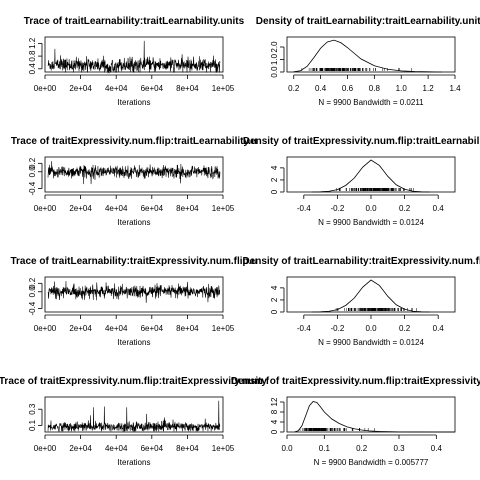  What do you see at coordinates (274, 401) in the screenshot?
I see `y-tick-label: 12` at bounding box center [274, 401].